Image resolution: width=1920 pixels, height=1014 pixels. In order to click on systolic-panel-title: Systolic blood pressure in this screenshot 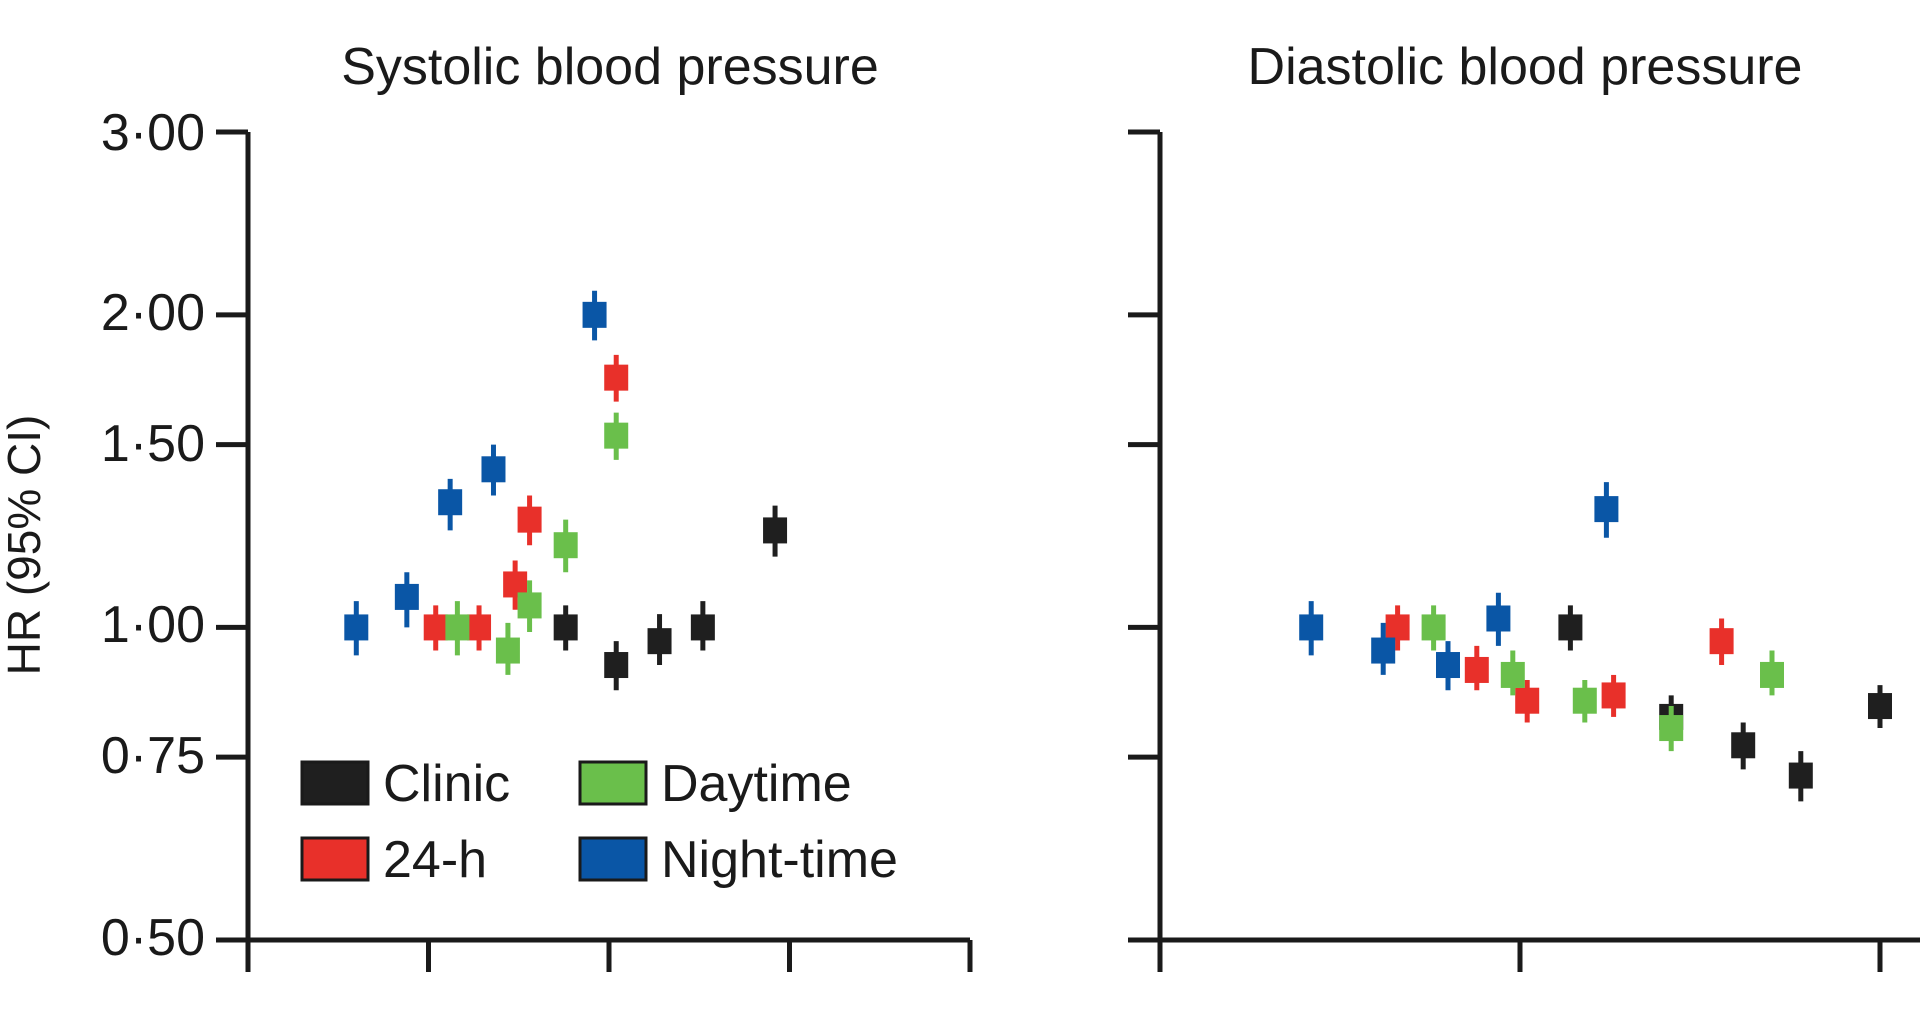, I will do `click(610, 67)`.